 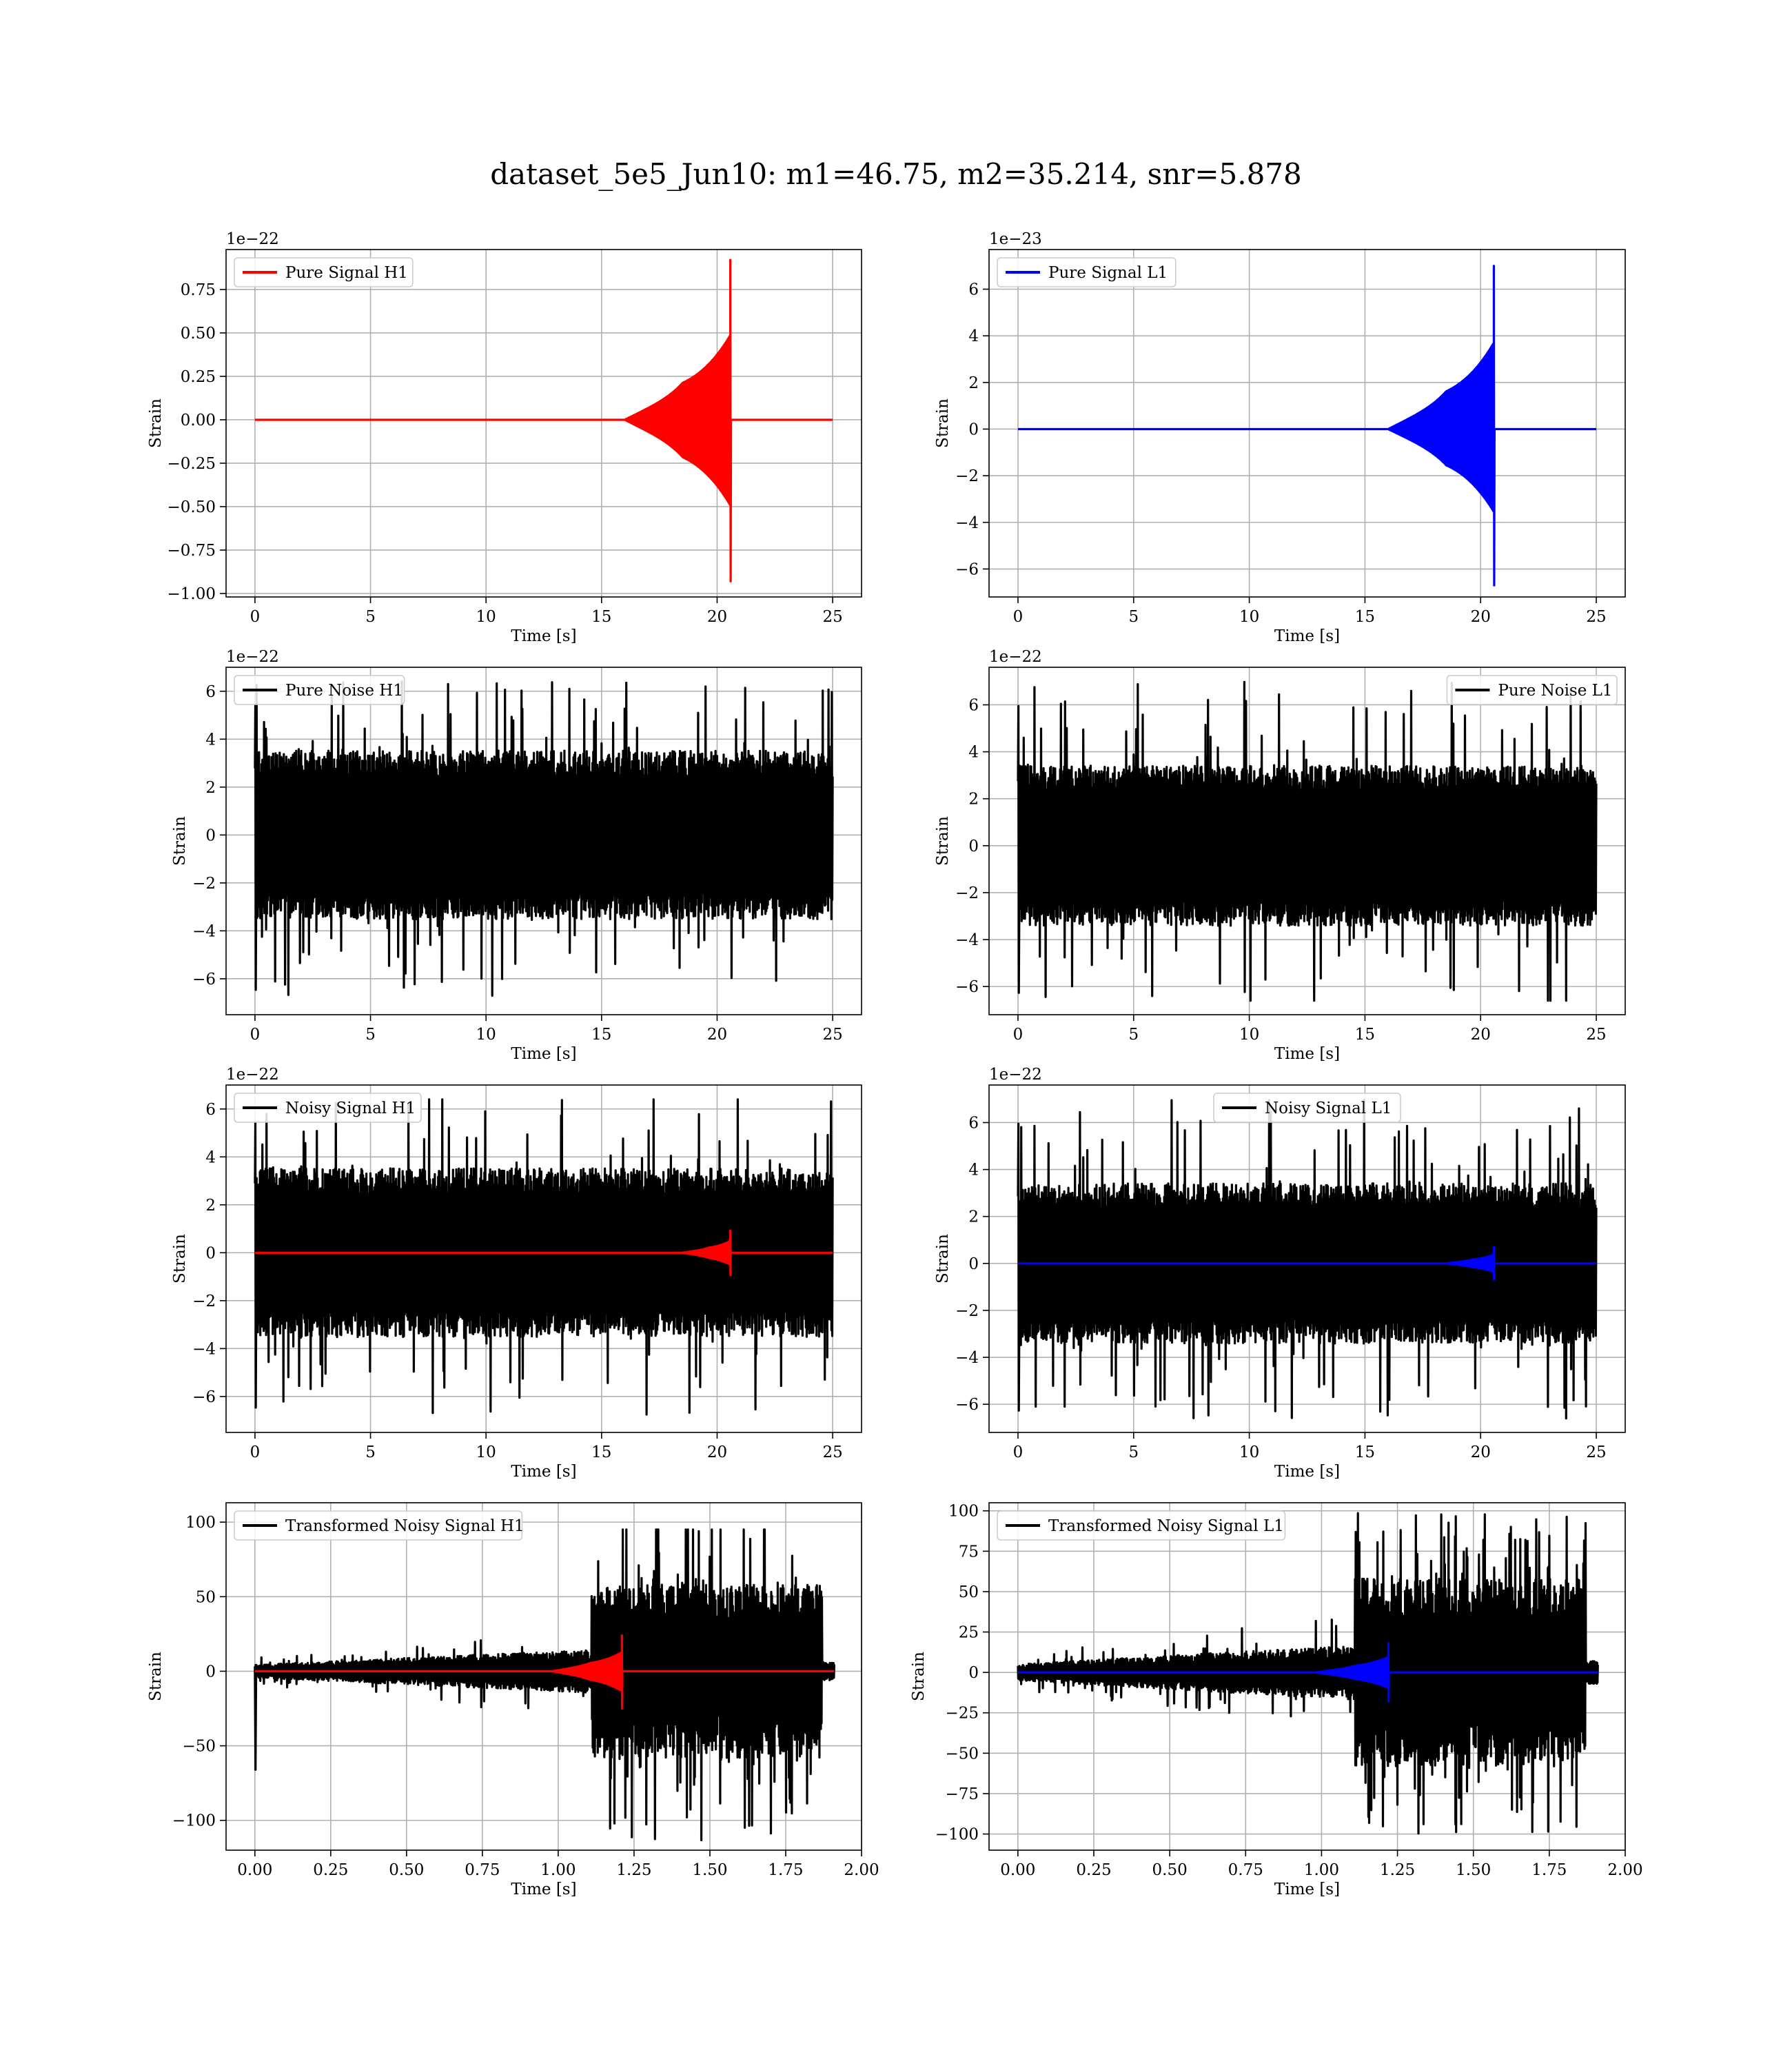 I want to click on legend-label: Pure Noise H1, so click(x=344, y=691).